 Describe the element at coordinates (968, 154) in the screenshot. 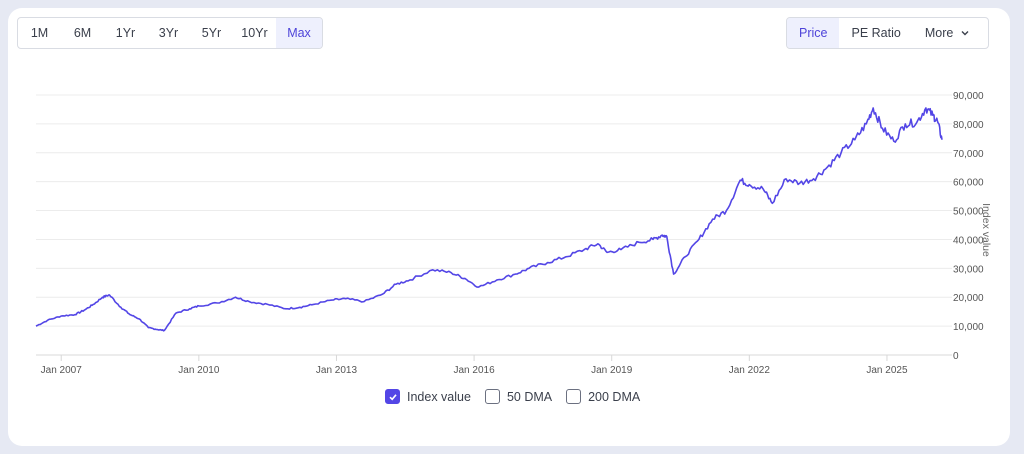

I see `y-tick-label: 70,000` at that location.